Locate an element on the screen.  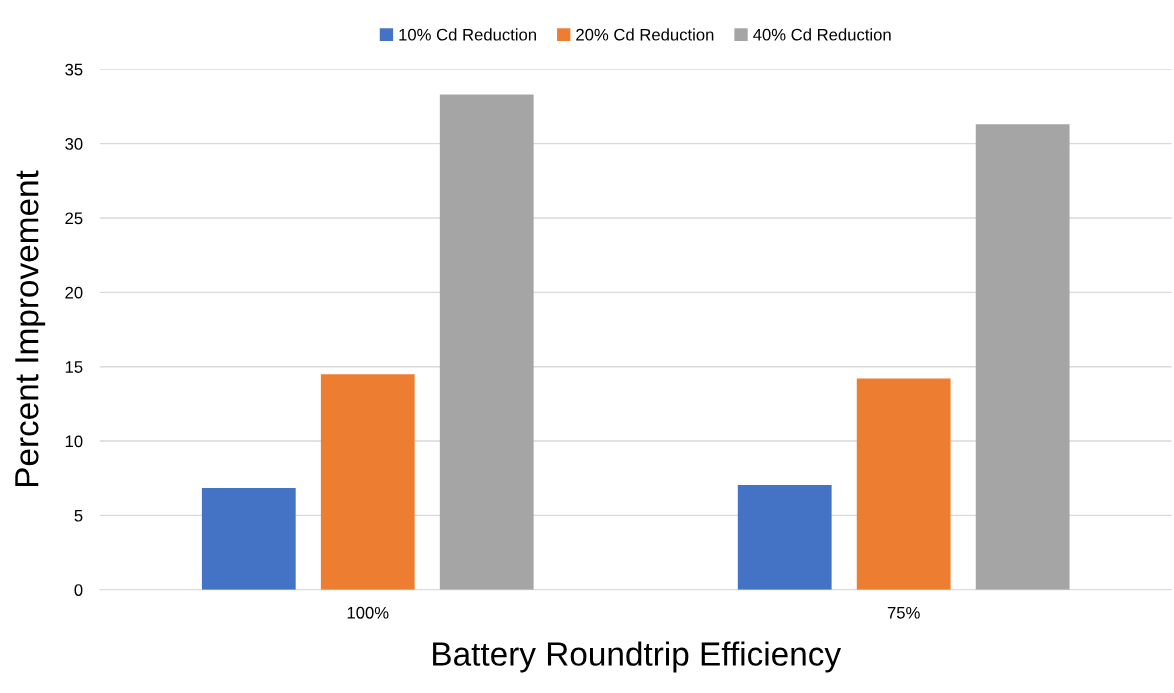
y-tick-label: 10 is located at coordinates (74, 441).